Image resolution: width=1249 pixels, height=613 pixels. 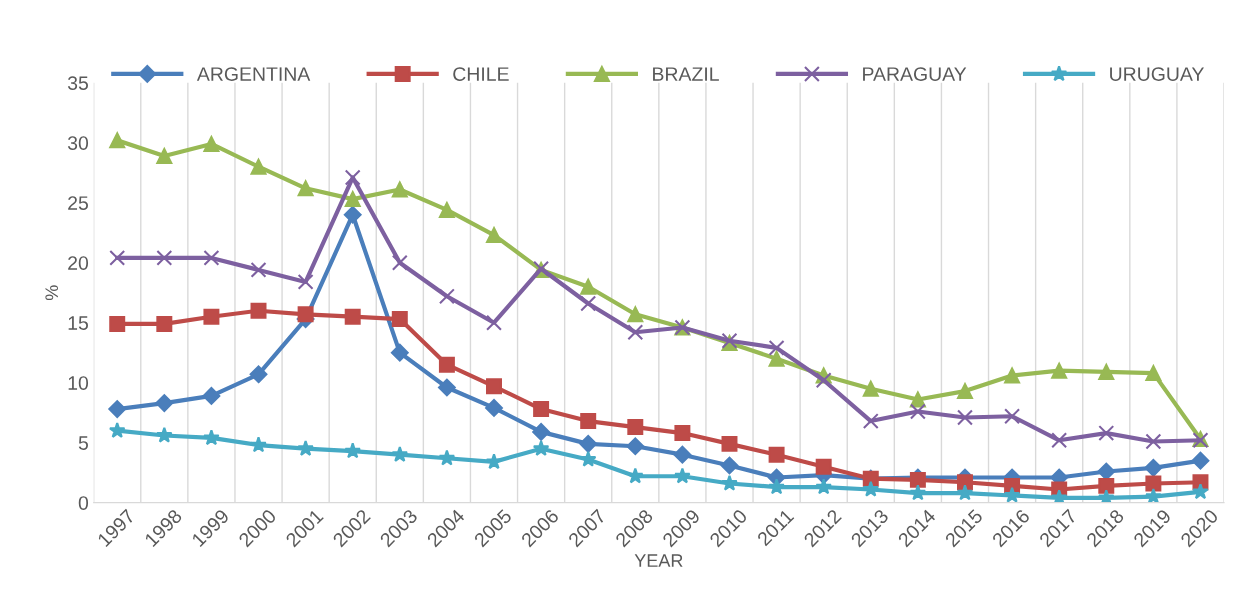 I want to click on y-tick-label: 15, so click(x=78, y=323).